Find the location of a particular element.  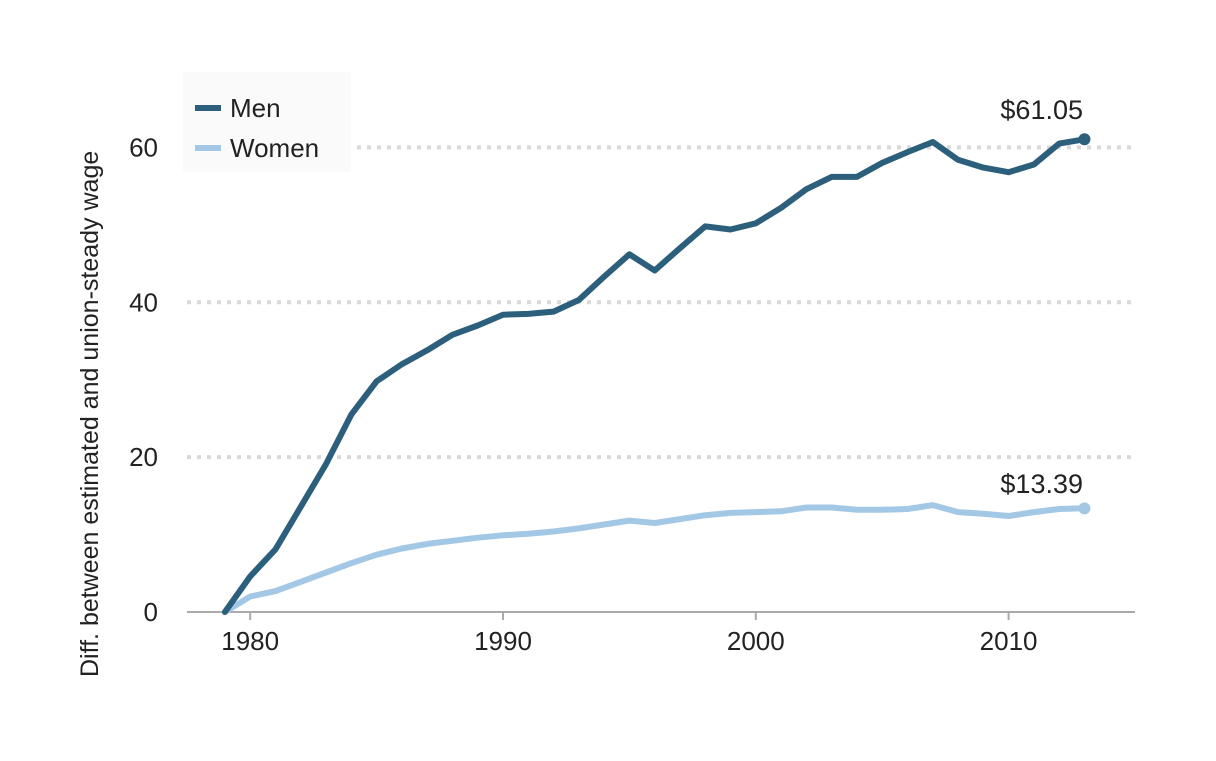

end-markers is located at coordinates (1084, 324).